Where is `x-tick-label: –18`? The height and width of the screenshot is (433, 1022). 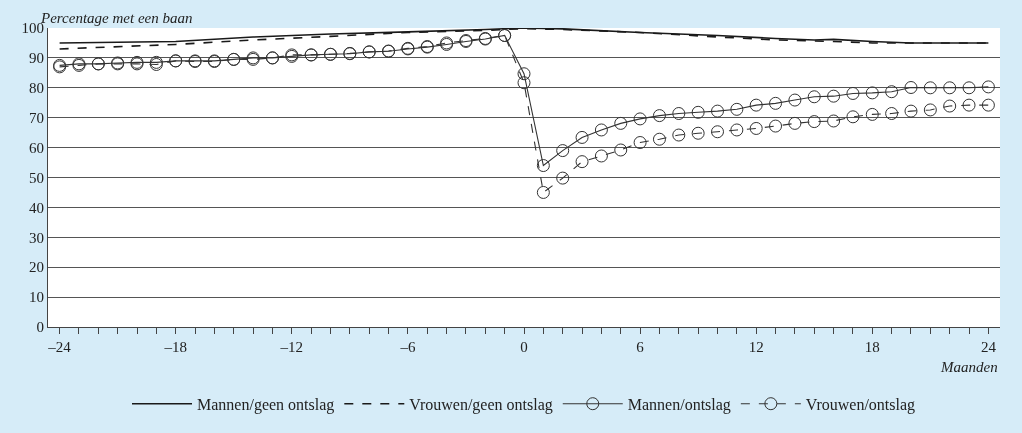
x-tick-label: –18 is located at coordinates (175, 347).